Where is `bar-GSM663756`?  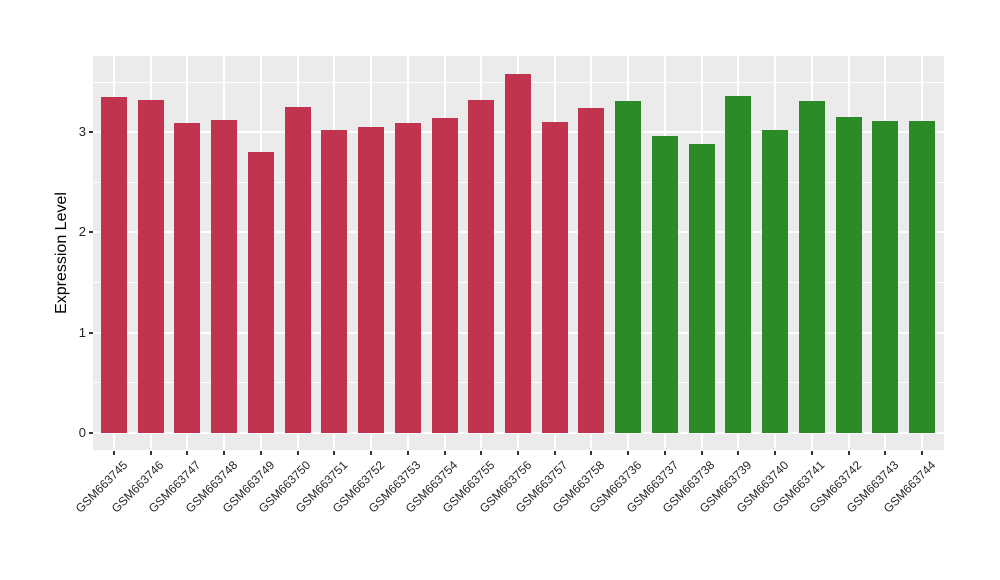
bar-GSM663756 is located at coordinates (518, 253).